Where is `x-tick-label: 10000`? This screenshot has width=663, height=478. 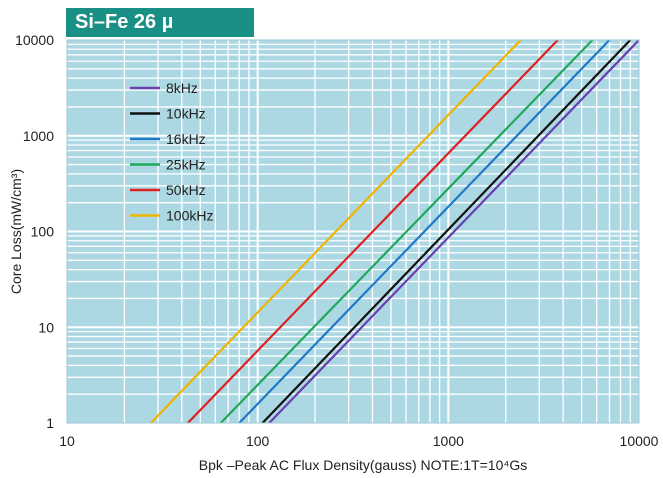 x-tick-label: 10000 is located at coordinates (639, 441).